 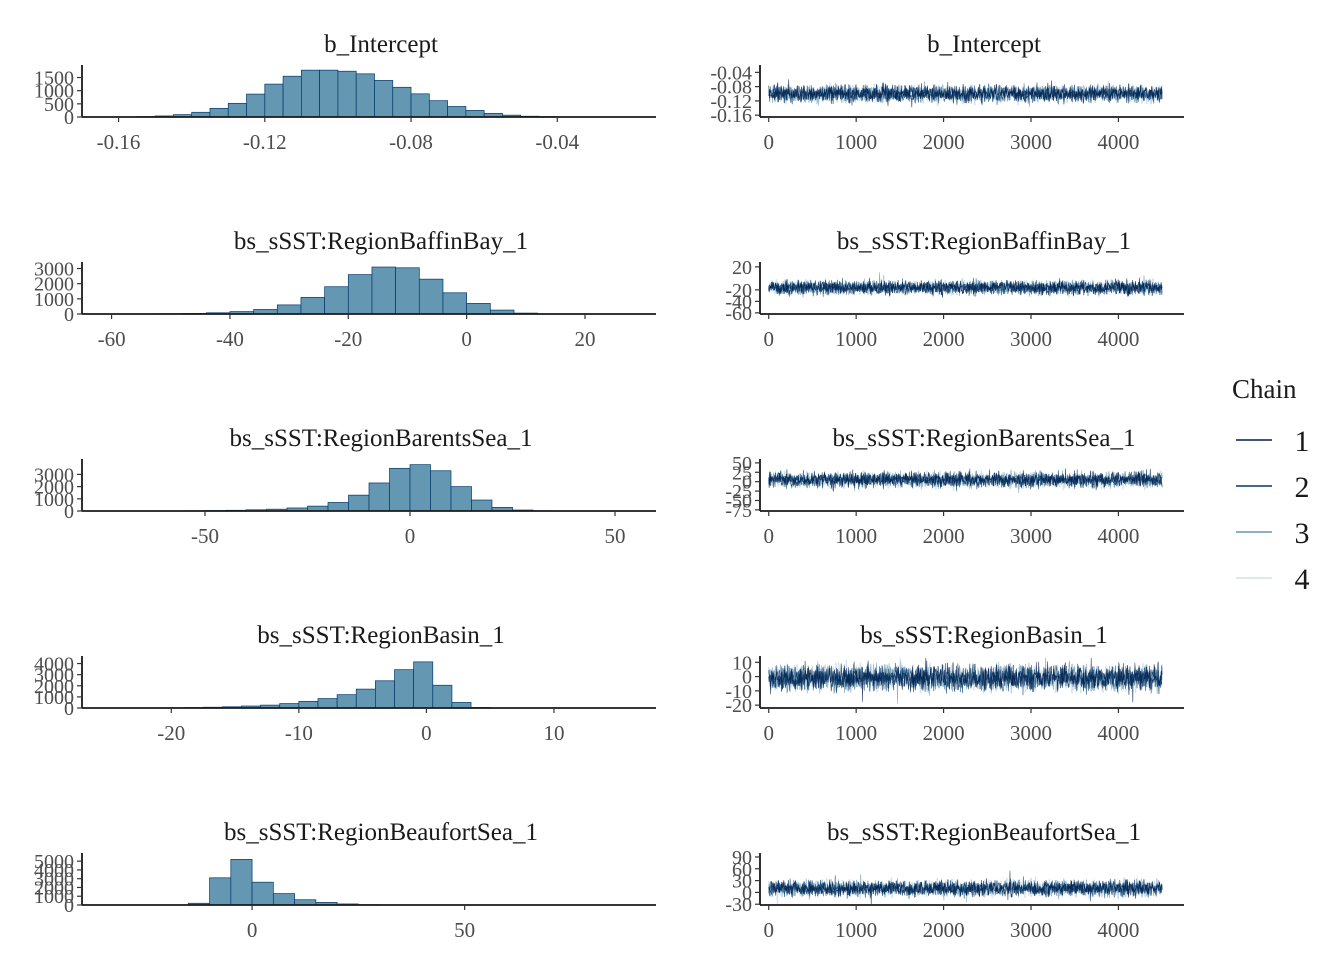 I want to click on x-tick-label: 50, so click(x=615, y=536).